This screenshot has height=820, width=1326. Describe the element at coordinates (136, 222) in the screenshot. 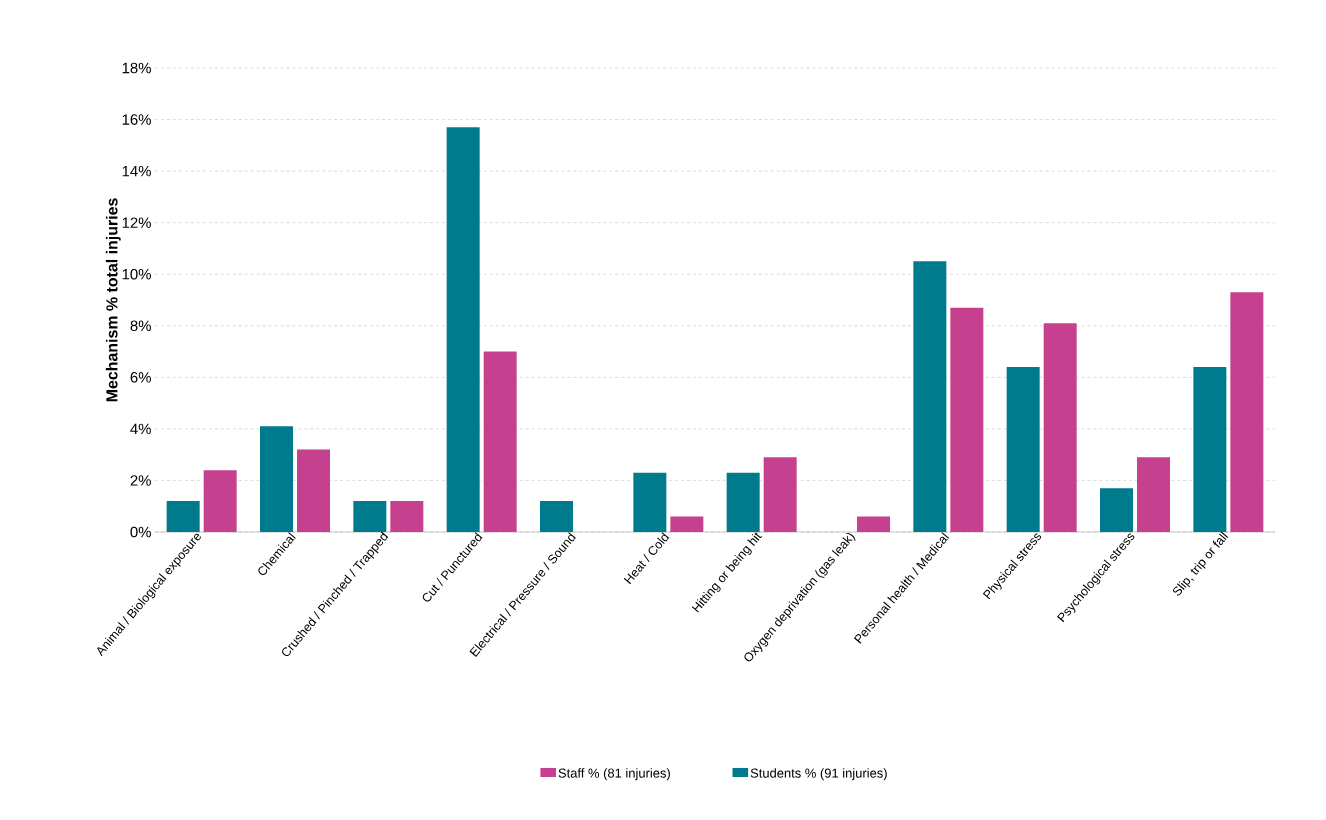

I see `y-tick-label: 12%` at that location.